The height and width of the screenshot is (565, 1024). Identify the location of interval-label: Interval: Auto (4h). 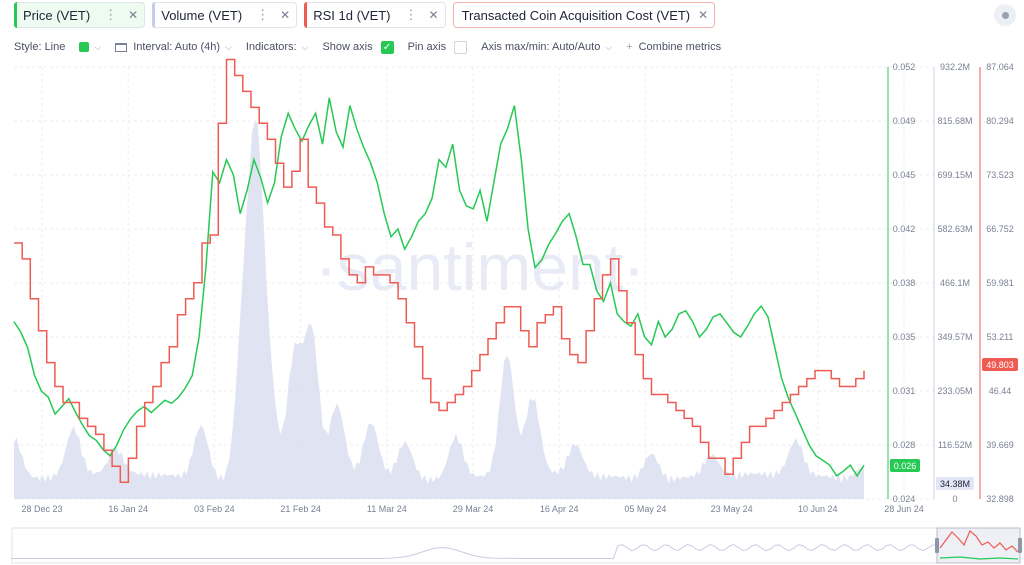
(177, 47).